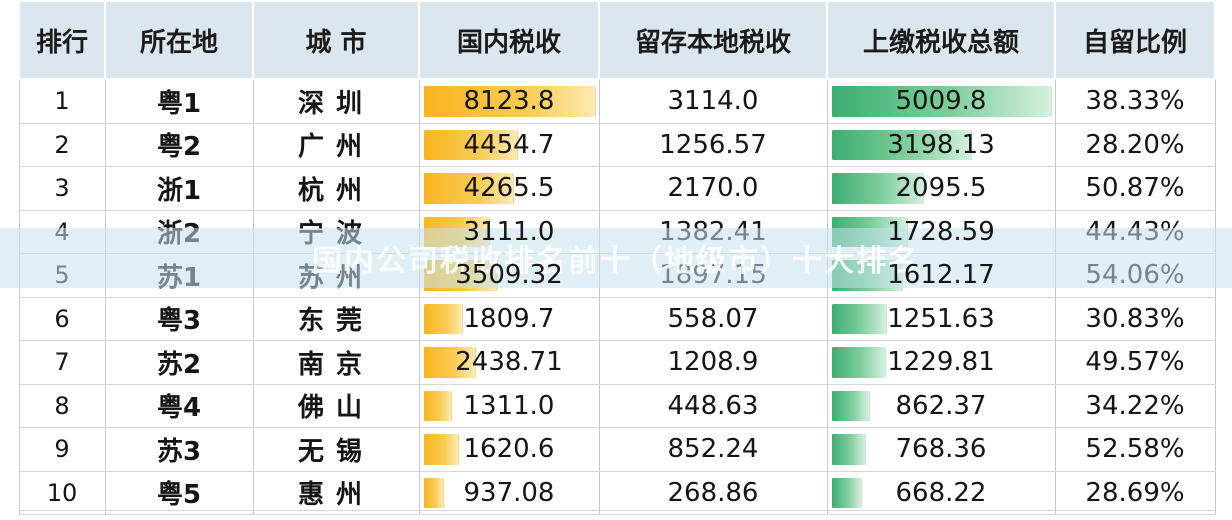  I want to click on domestic-tax-cell-value: 1809.7, so click(509, 318).